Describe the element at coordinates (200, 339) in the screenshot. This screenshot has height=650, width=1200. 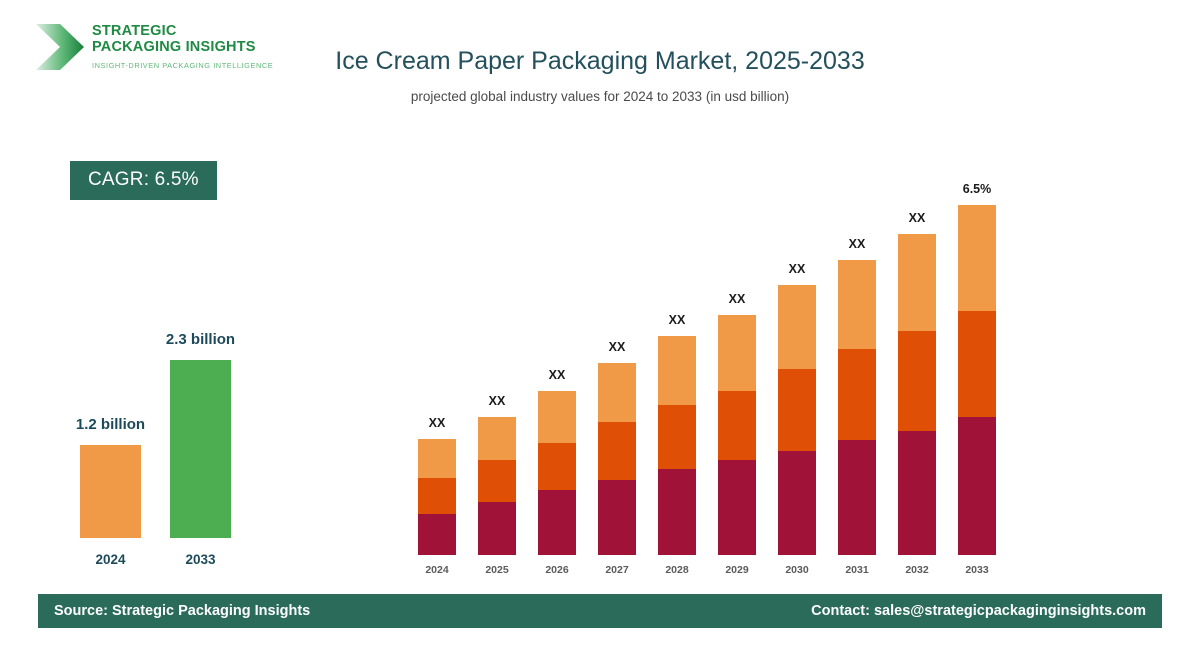
I see `bar-value-label: 2.3 billion` at that location.